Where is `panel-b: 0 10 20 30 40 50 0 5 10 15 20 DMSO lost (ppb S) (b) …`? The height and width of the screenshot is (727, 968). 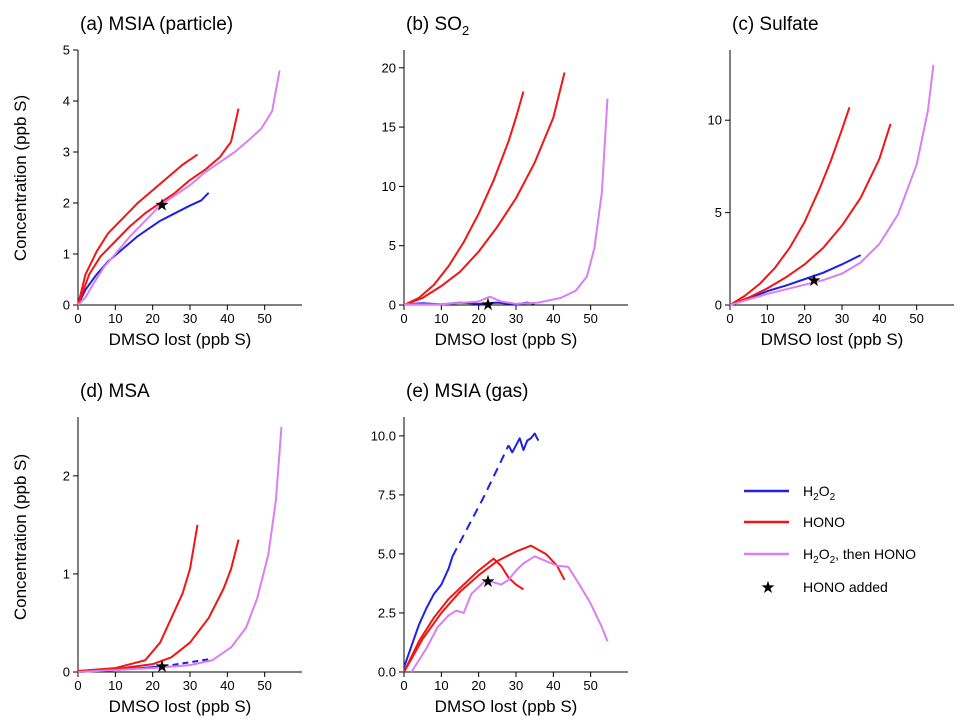
panel-b: 0 10 20 30 40 50 0 5 10 15 20 DMSO lost (ppb S) (b) … is located at coordinates (505, 181).